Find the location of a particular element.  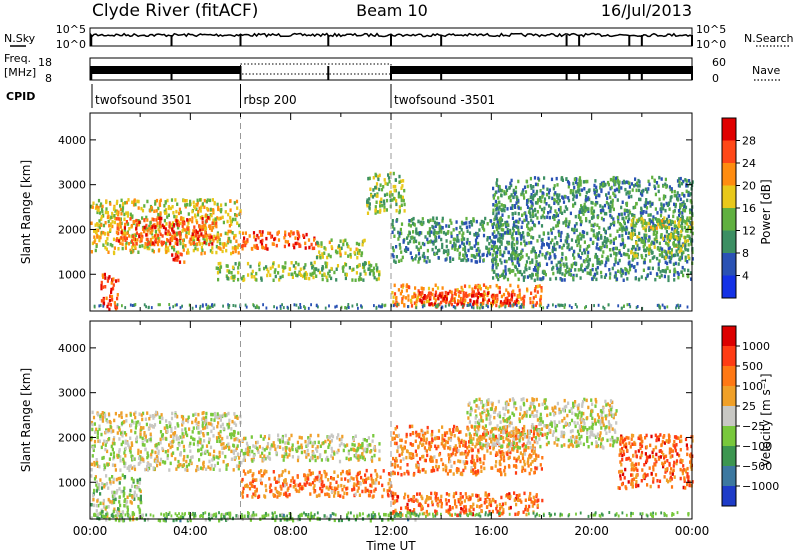

cpid-label: CPID is located at coordinates (20, 96).